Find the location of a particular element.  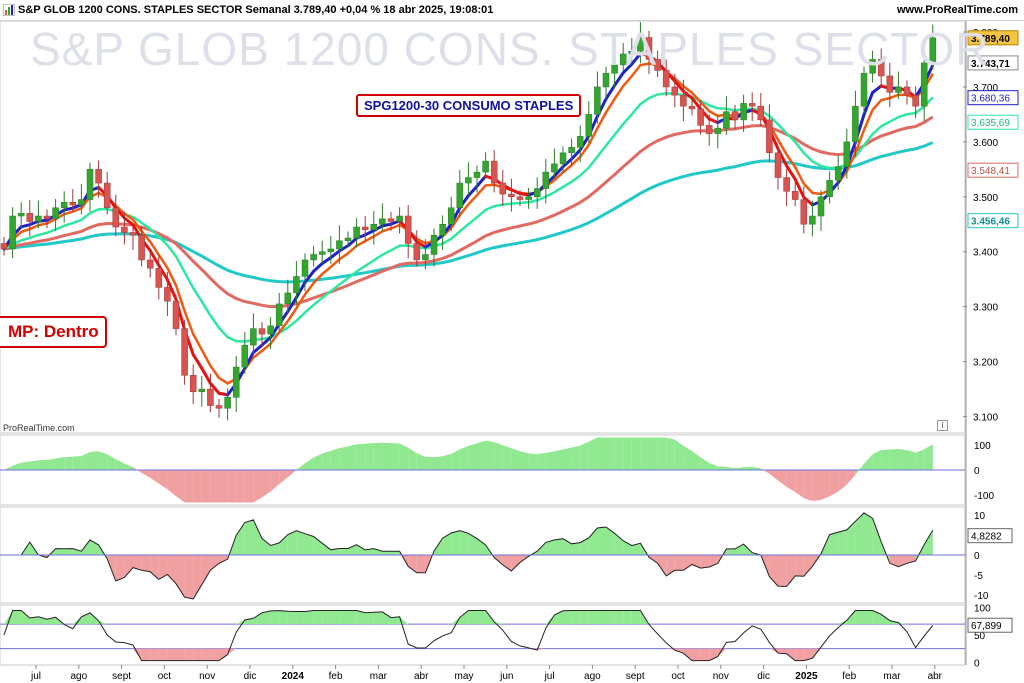

x-tick-label: ago is located at coordinates (592, 676).